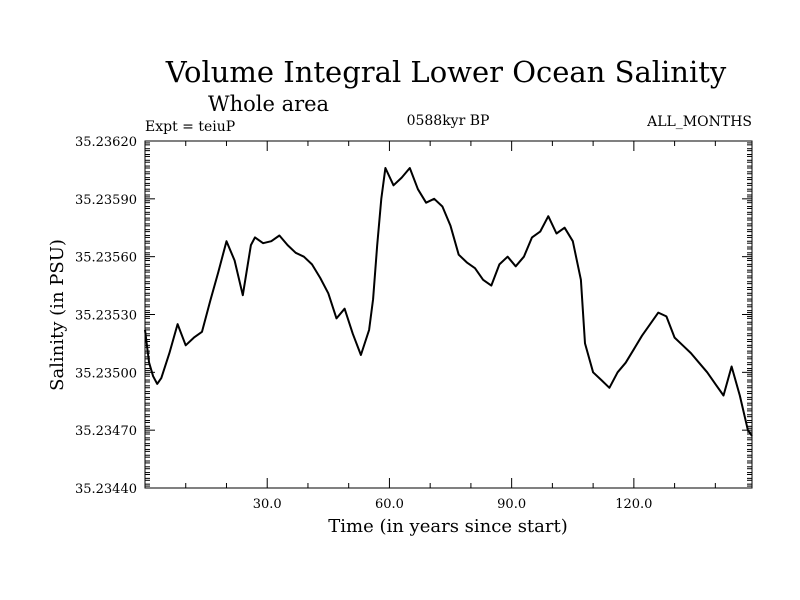 The image size is (800, 600). Describe the element at coordinates (106, 200) in the screenshot. I see `y-tick-label: 35.23590` at that location.